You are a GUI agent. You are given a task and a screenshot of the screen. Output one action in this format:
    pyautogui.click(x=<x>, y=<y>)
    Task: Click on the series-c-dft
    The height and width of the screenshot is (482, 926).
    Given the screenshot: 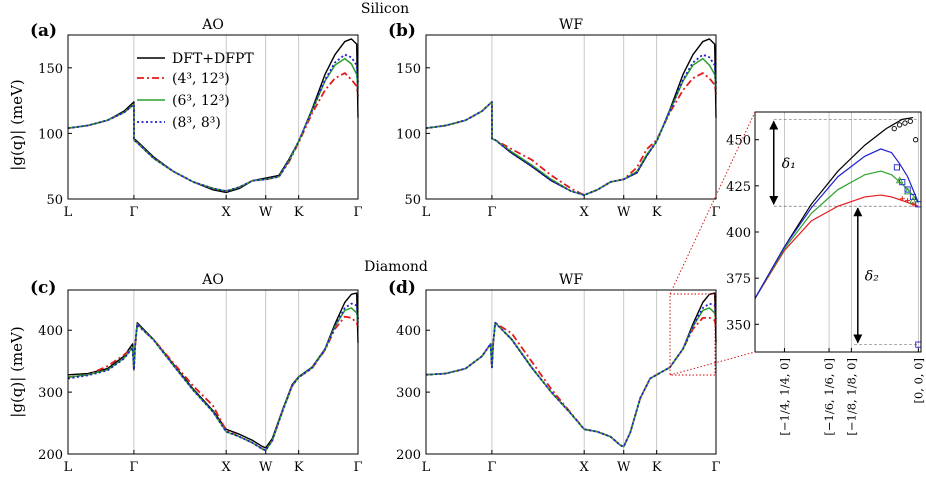 What is the action you would take?
    pyautogui.click(x=213, y=370)
    